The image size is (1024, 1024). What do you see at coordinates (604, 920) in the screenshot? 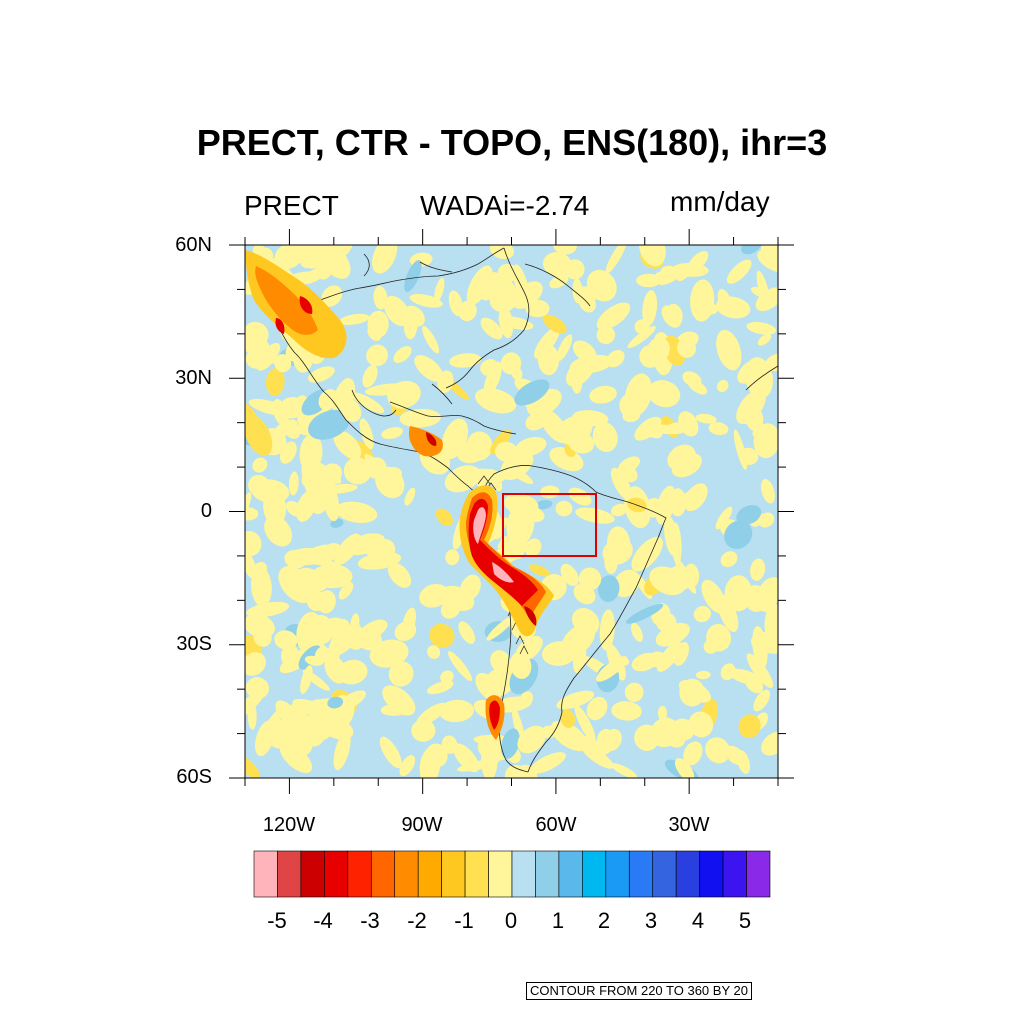
I see `colorbar-label: 2` at bounding box center [604, 920].